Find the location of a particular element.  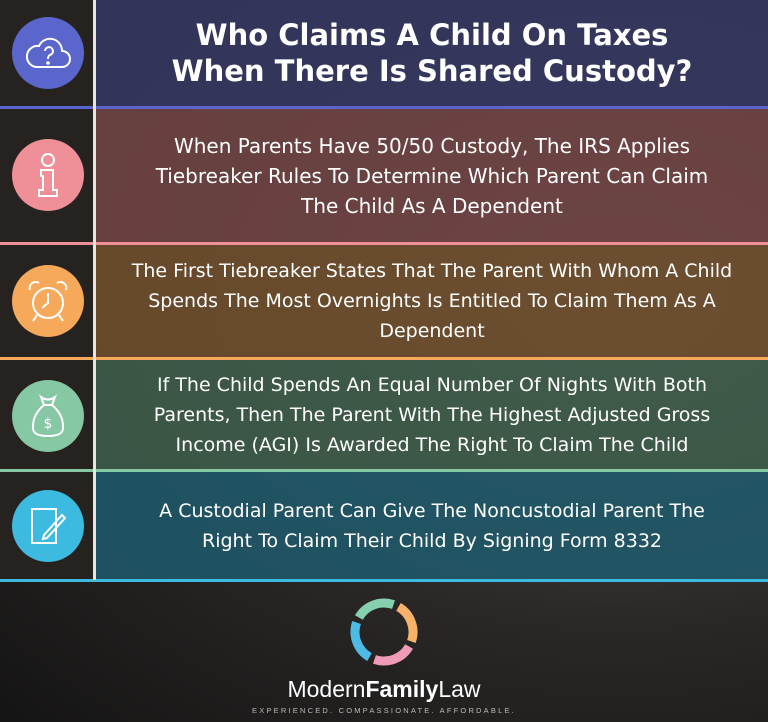

alarm-clock-icon is located at coordinates (48, 301).